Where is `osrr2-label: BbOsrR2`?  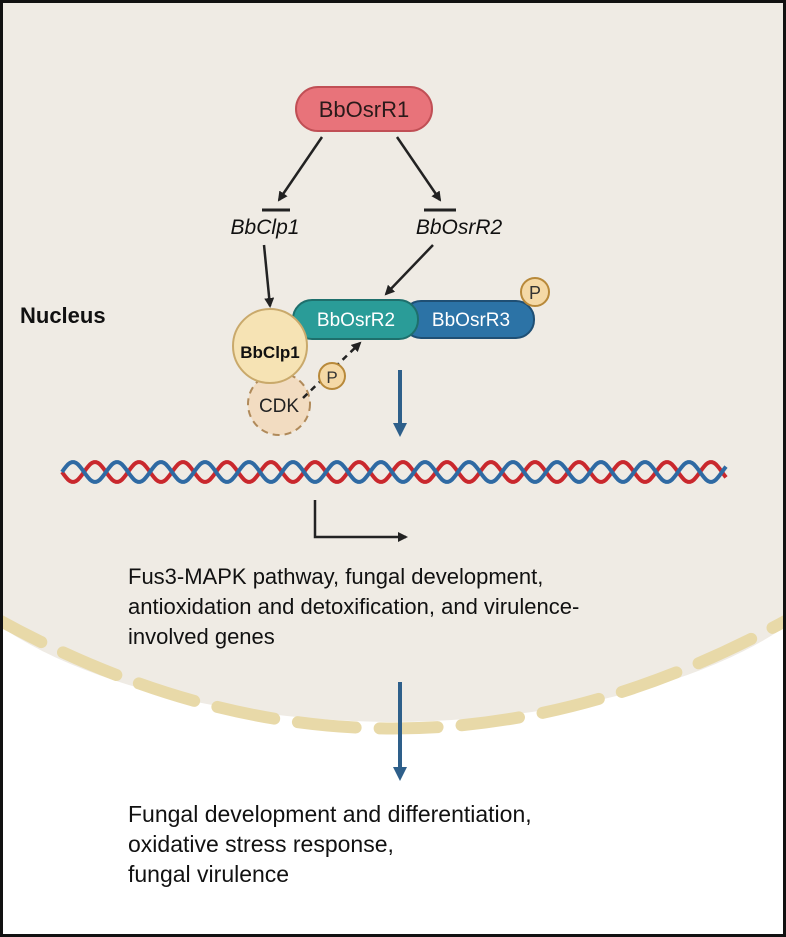 osrr2-label: BbOsrR2 is located at coordinates (356, 320).